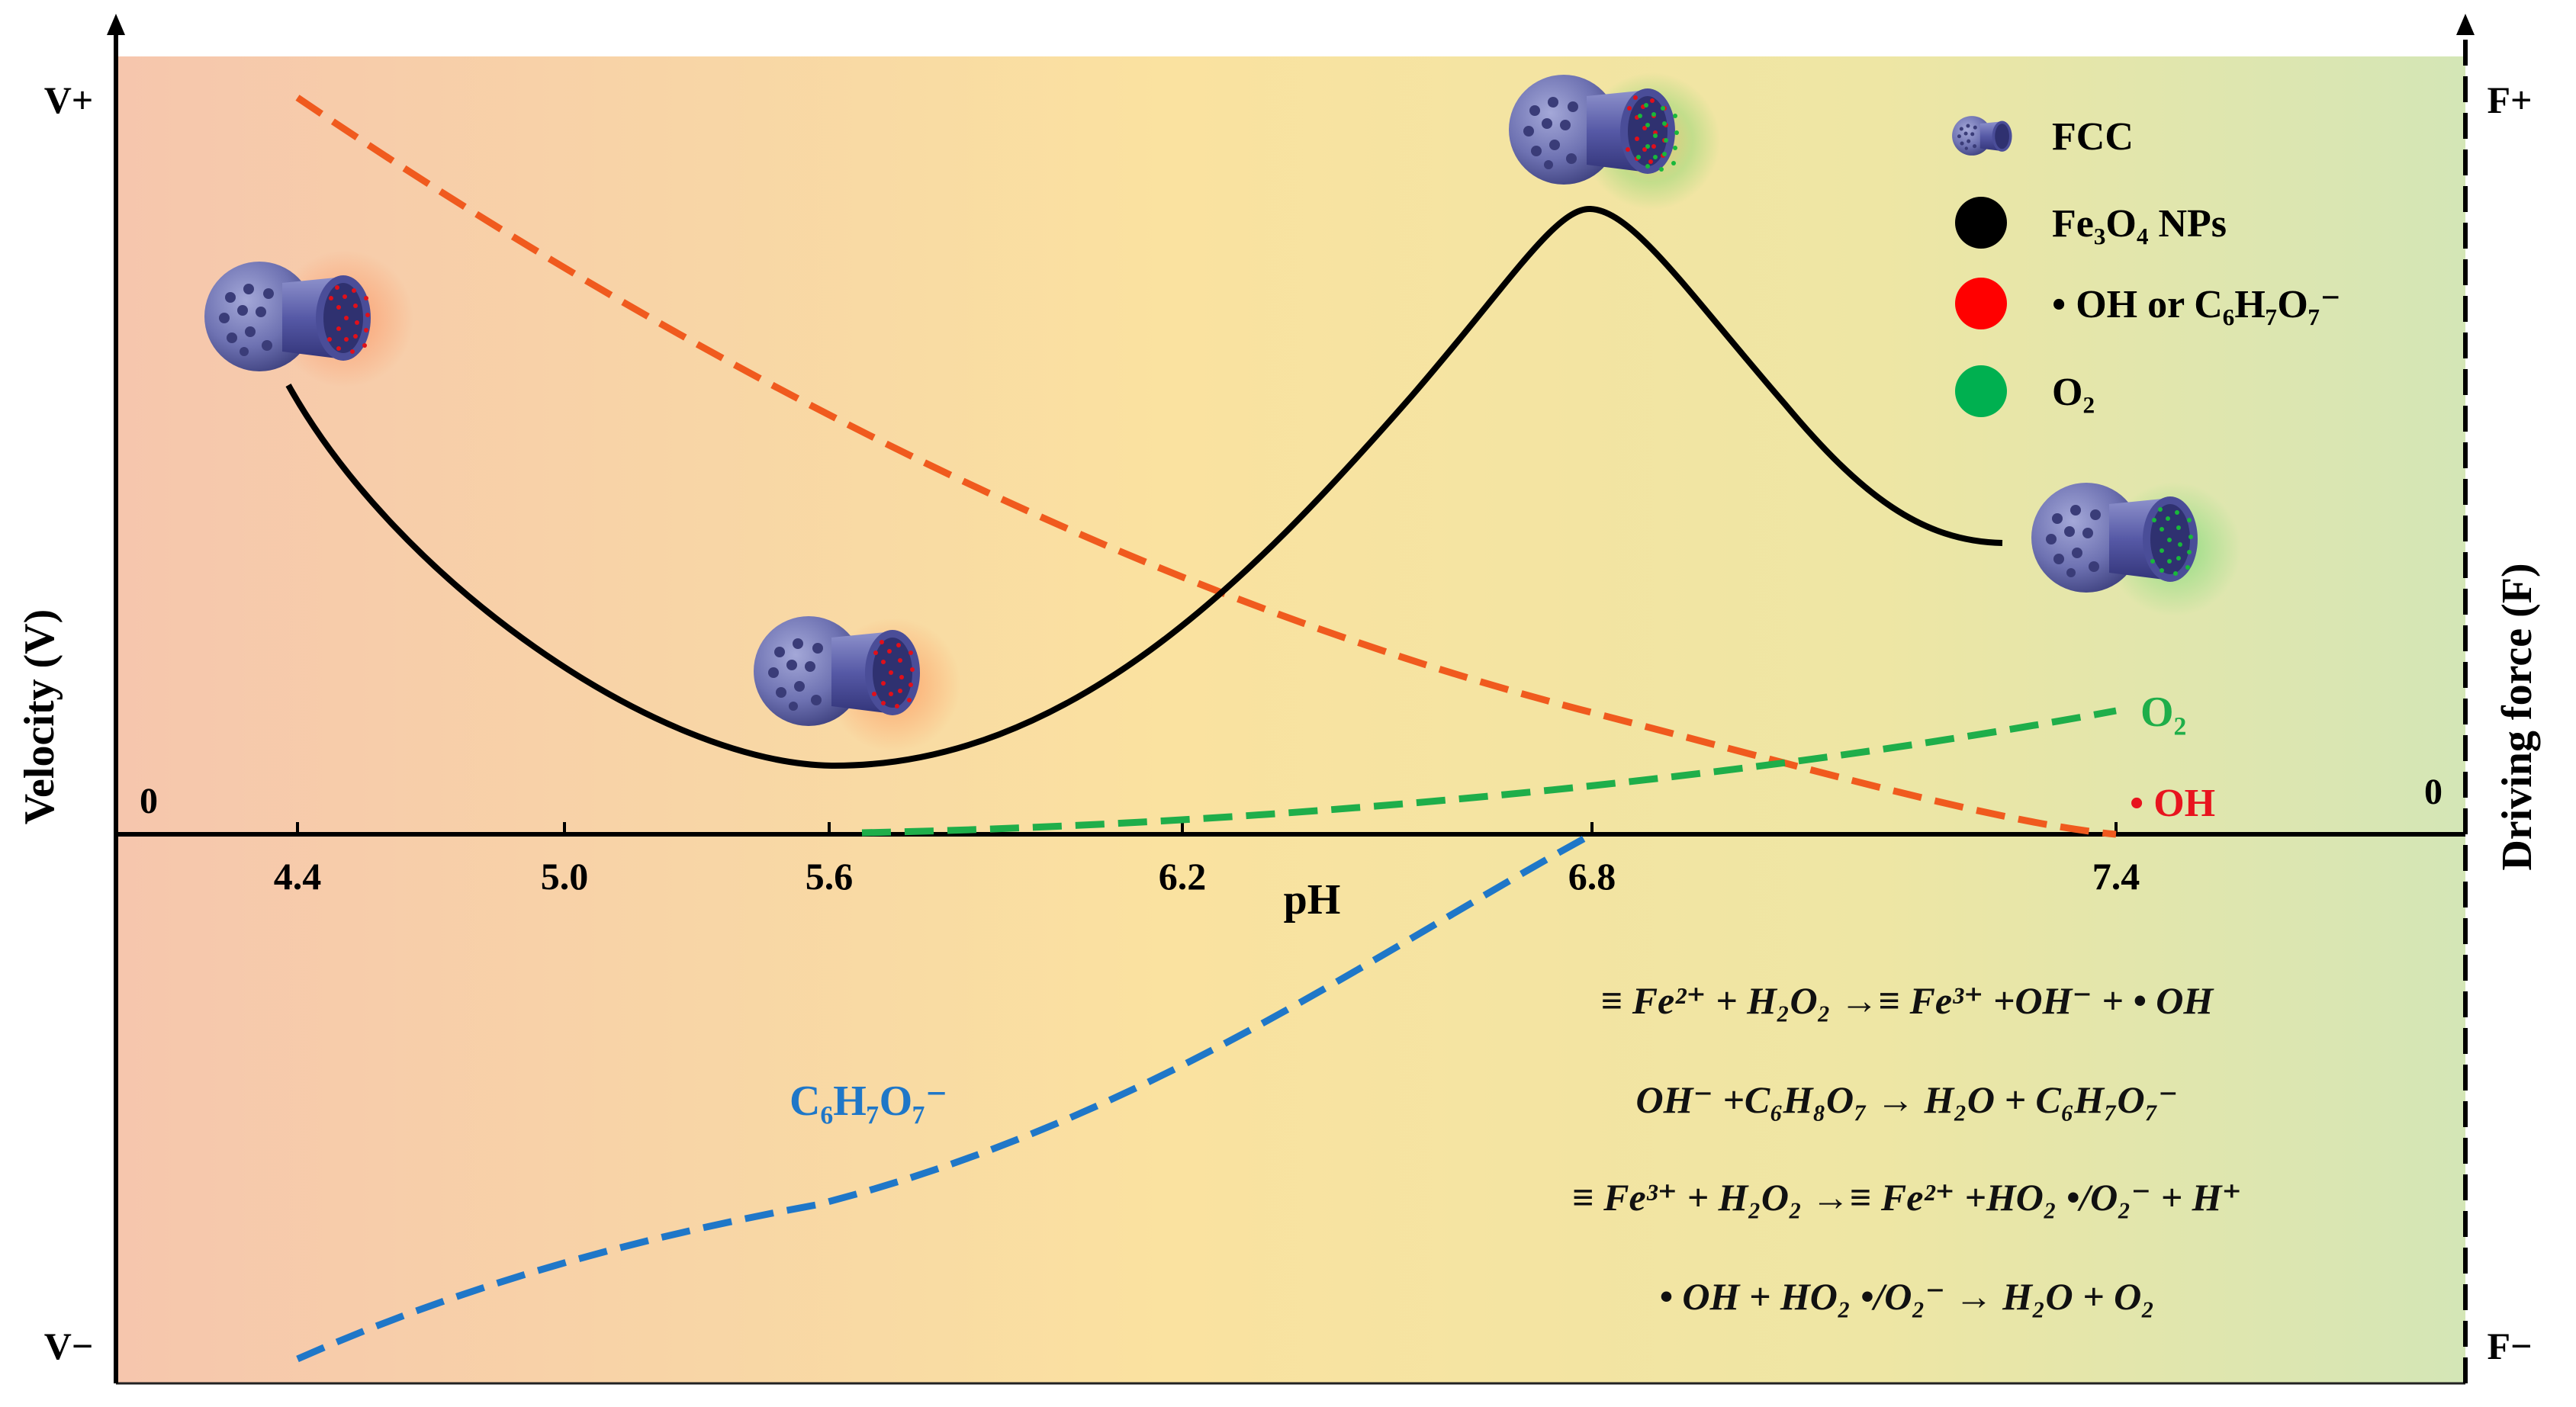  Describe the element at coordinates (2173, 804) in the screenshot. I see `oh-curve-label: • OH` at that location.